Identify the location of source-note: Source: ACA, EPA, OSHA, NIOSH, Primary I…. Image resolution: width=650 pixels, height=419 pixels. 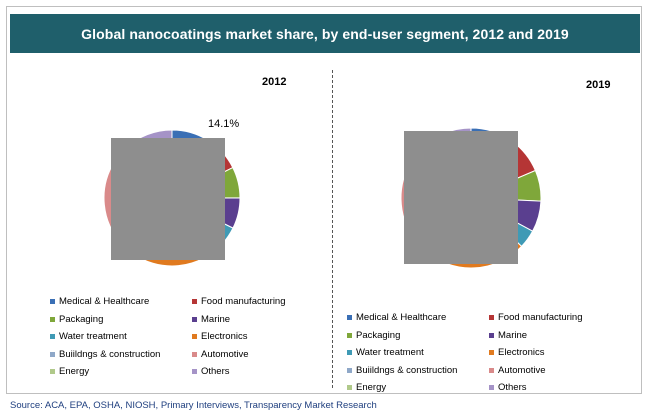
(193, 405).